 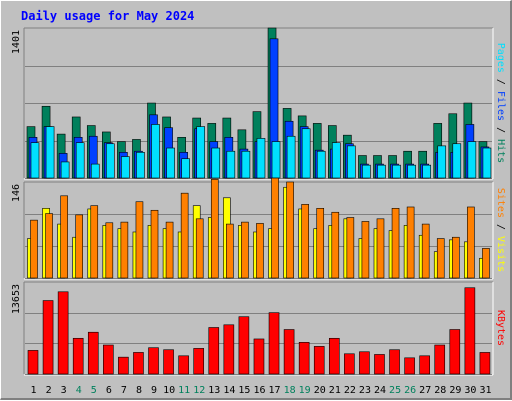 What do you see at coordinates (154, 390) in the screenshot?
I see `x-tick-label: 9` at bounding box center [154, 390].